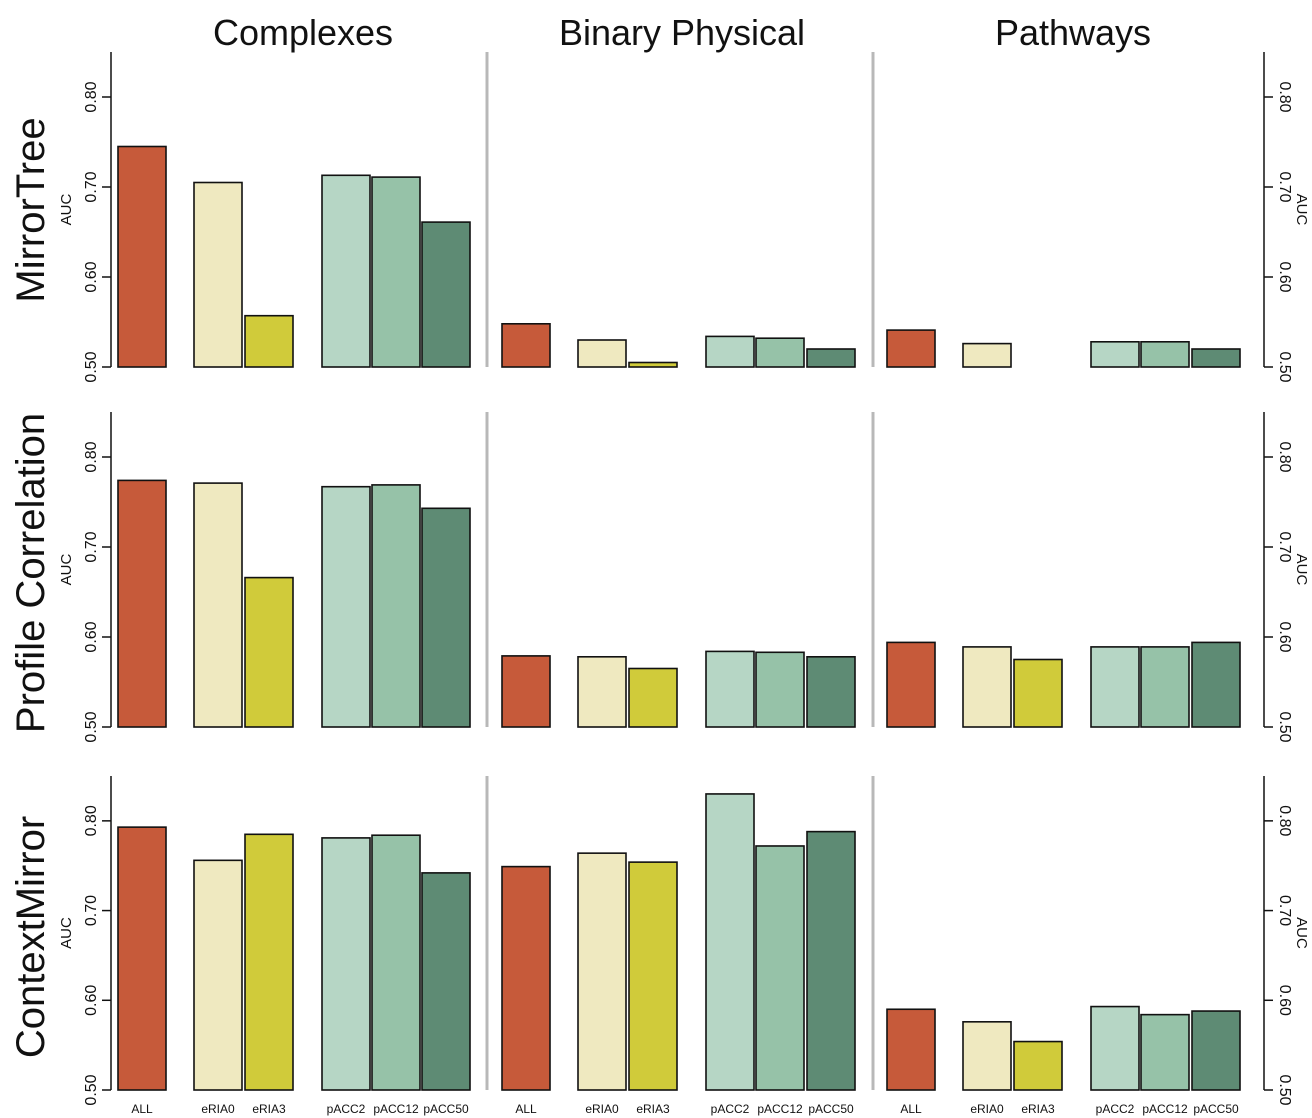  I want to click on panel-profile-correlation-complexes: 0.50 0.60 0.70 0.80 AUC, so click(264, 577).